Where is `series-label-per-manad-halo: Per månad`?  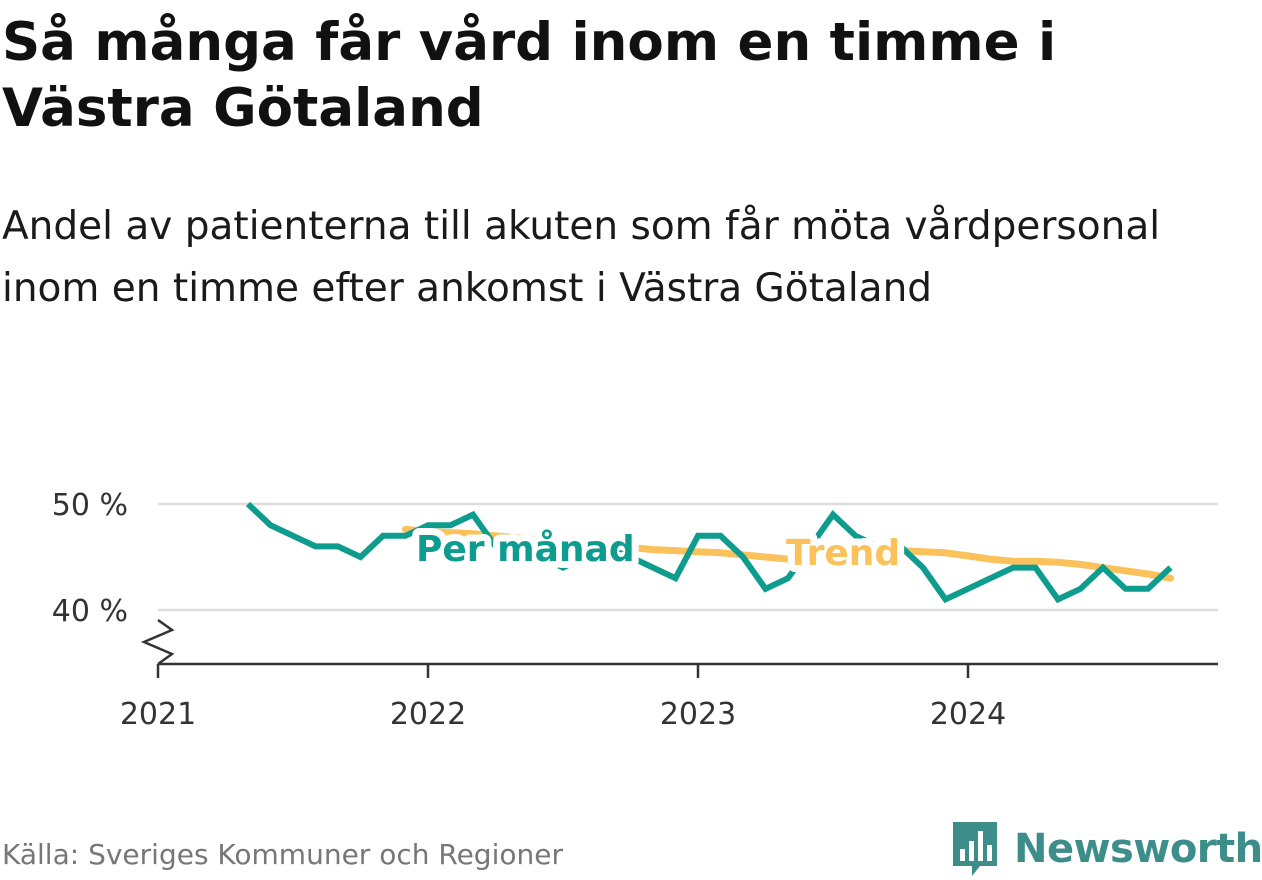
series-label-per-manad-halo: Per månad is located at coordinates (525, 549).